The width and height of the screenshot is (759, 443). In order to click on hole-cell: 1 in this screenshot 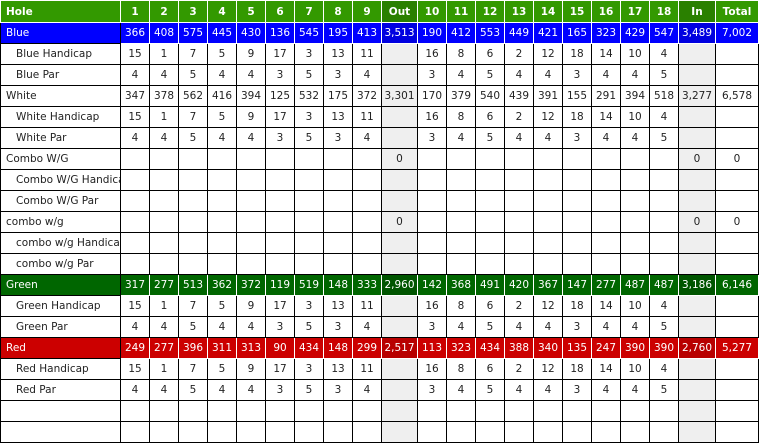, I will do `click(164, 54)`.